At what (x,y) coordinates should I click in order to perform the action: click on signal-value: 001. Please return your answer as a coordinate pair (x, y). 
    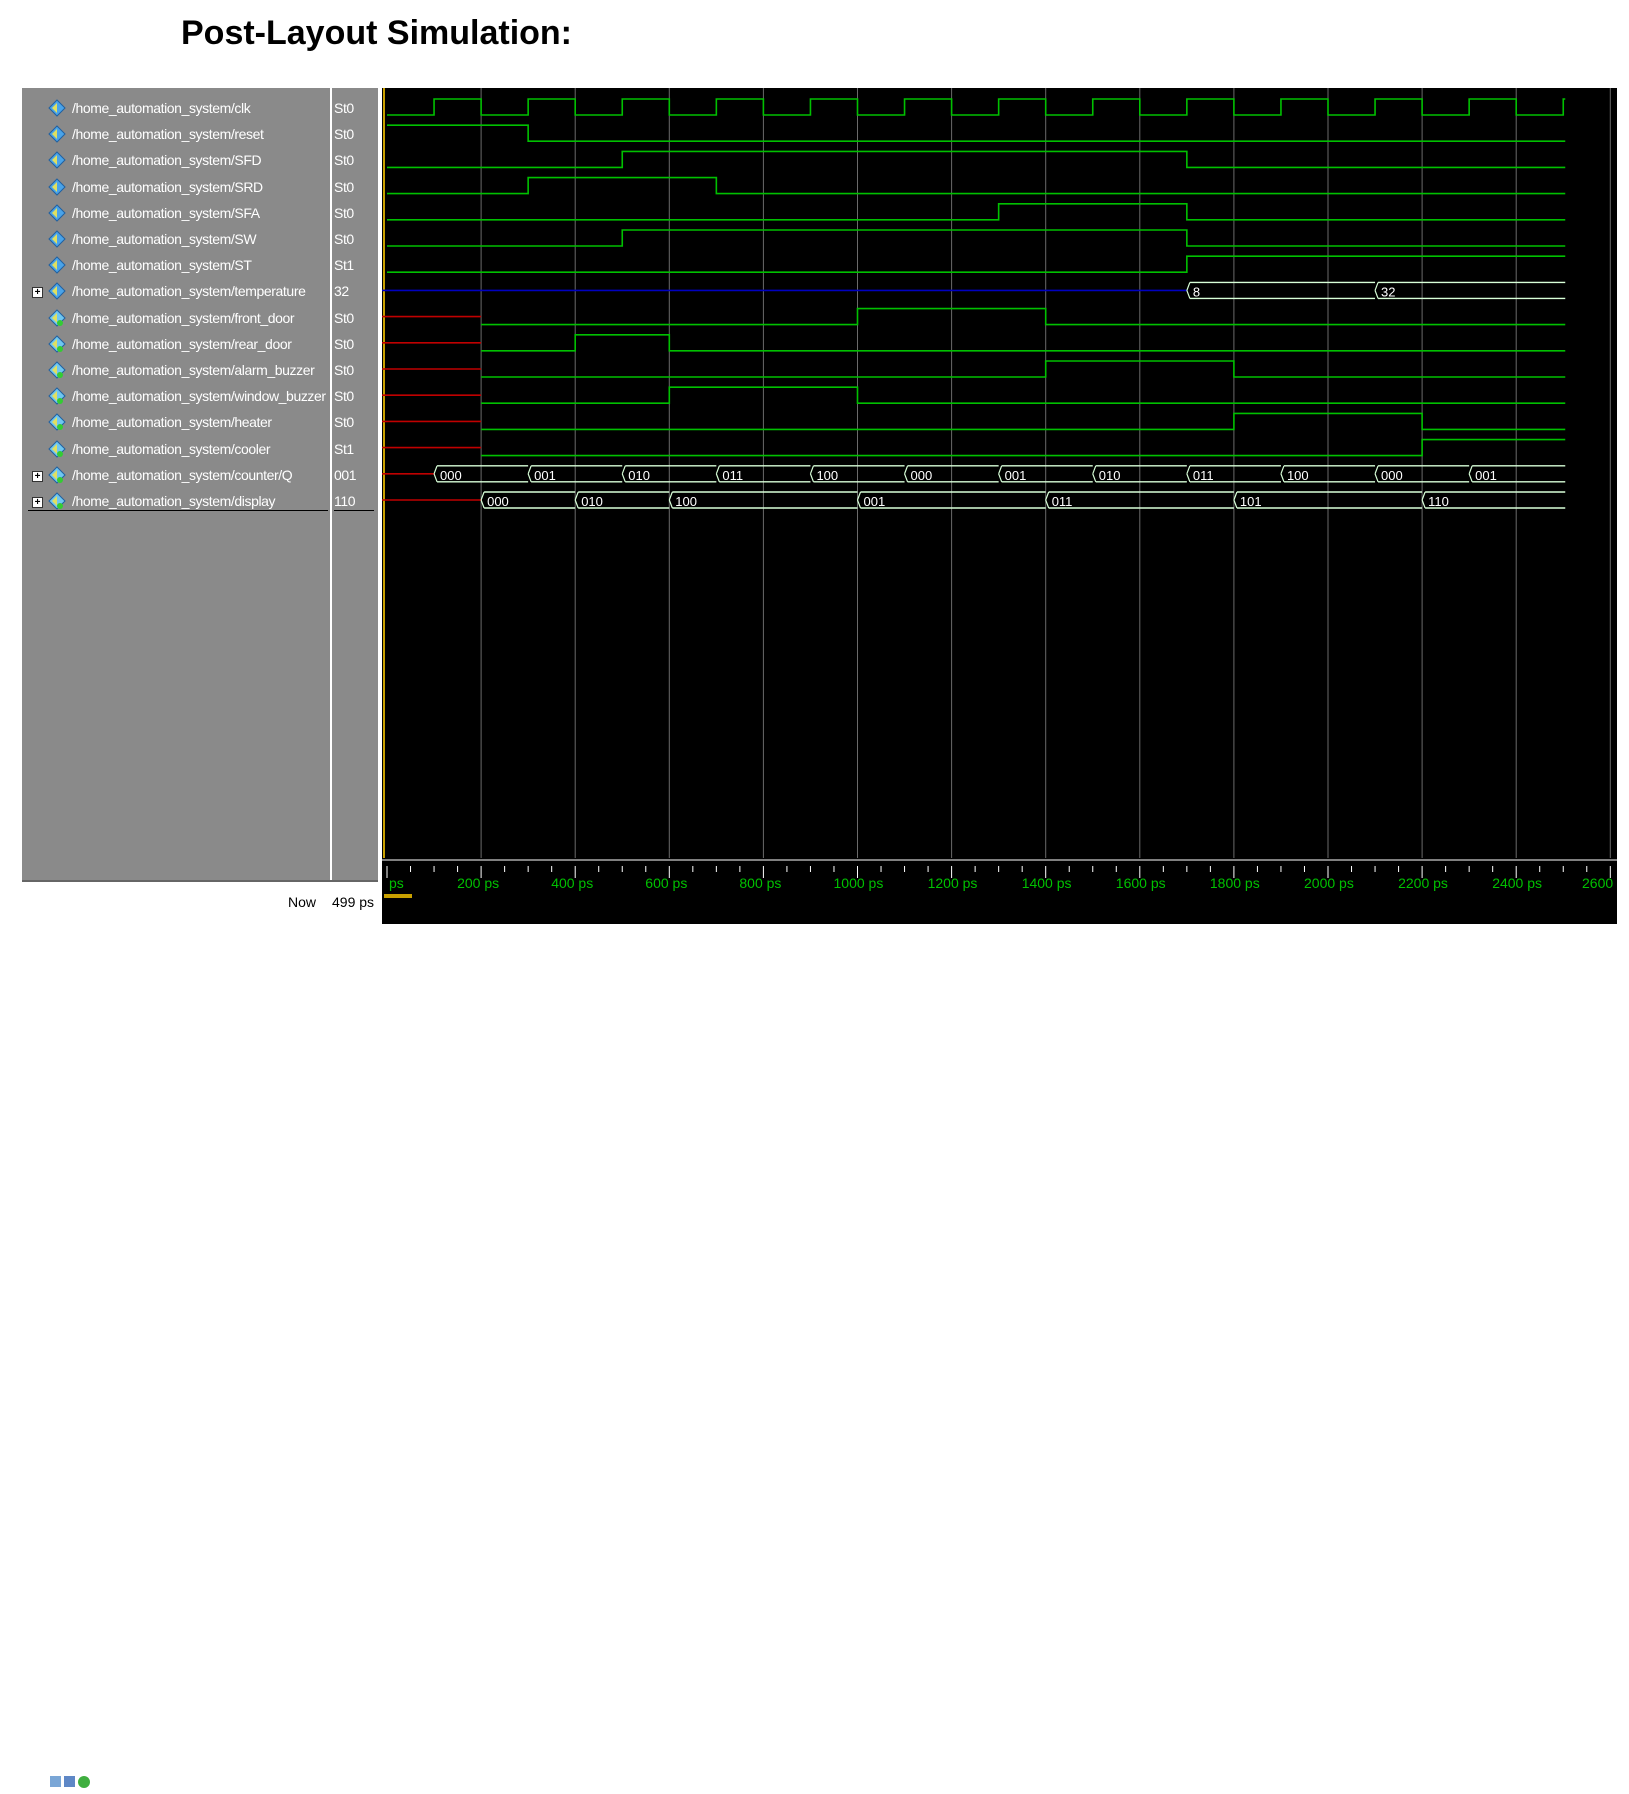
    Looking at the image, I should click on (345, 474).